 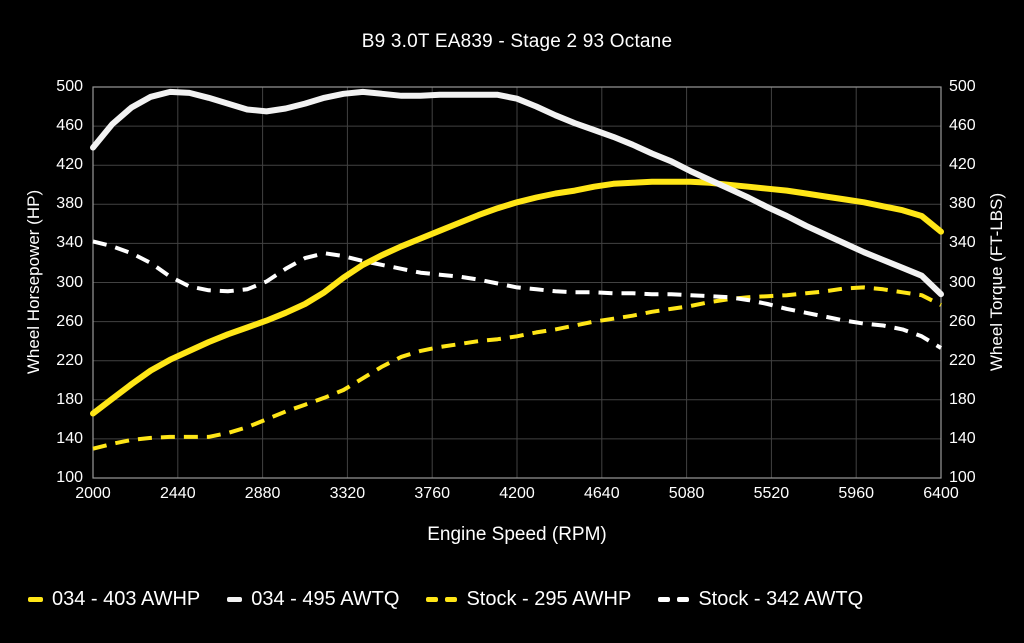 What do you see at coordinates (962, 243) in the screenshot?
I see `y-tick-right: 340` at bounding box center [962, 243].